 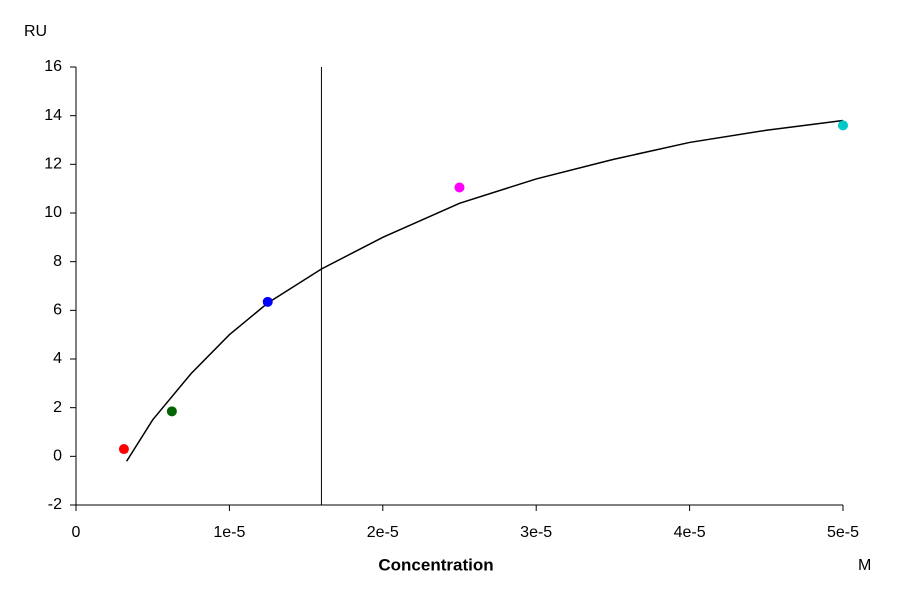 I want to click on x-tick-label: 2e-5, so click(x=383, y=532).